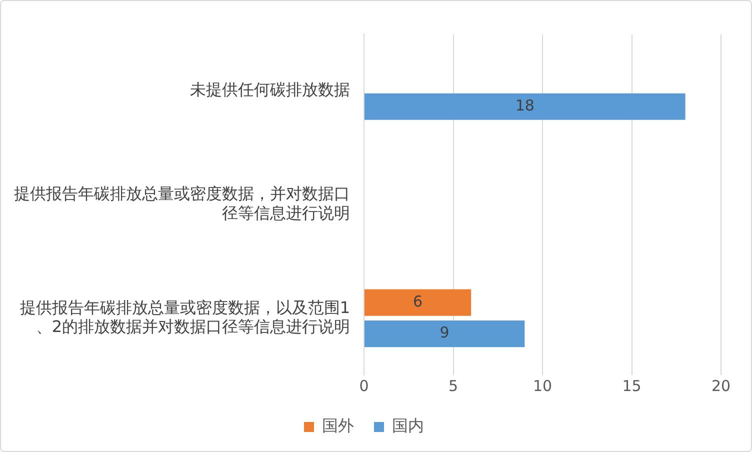  Describe the element at coordinates (182, 203) in the screenshot. I see `y-tick-label: 提供报告年碳排放总量或密度数据，并对数据口径等信息进行说明` at that location.